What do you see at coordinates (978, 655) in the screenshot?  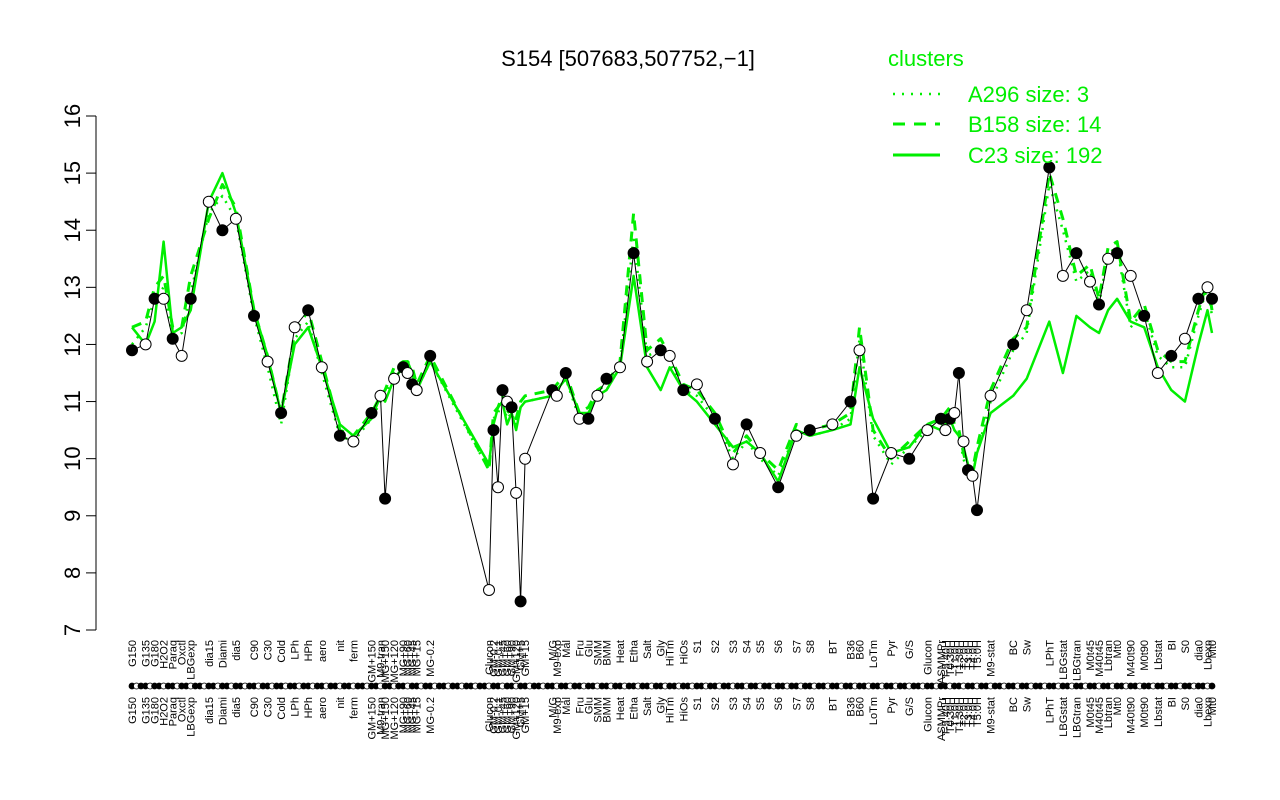 I see `x-tick-label: T5.0H` at bounding box center [978, 655].